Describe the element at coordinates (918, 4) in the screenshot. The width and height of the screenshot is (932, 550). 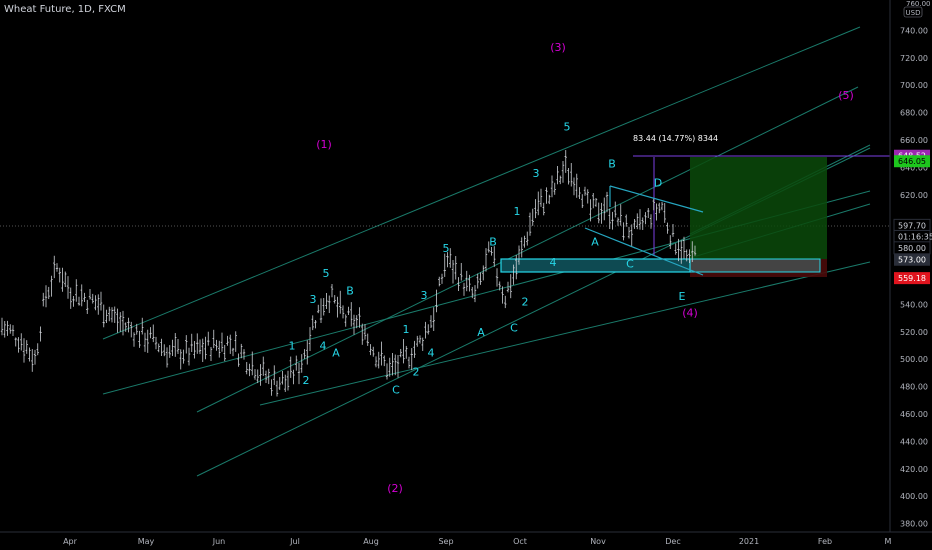
I see `y-axis-top-label: 760.00` at that location.